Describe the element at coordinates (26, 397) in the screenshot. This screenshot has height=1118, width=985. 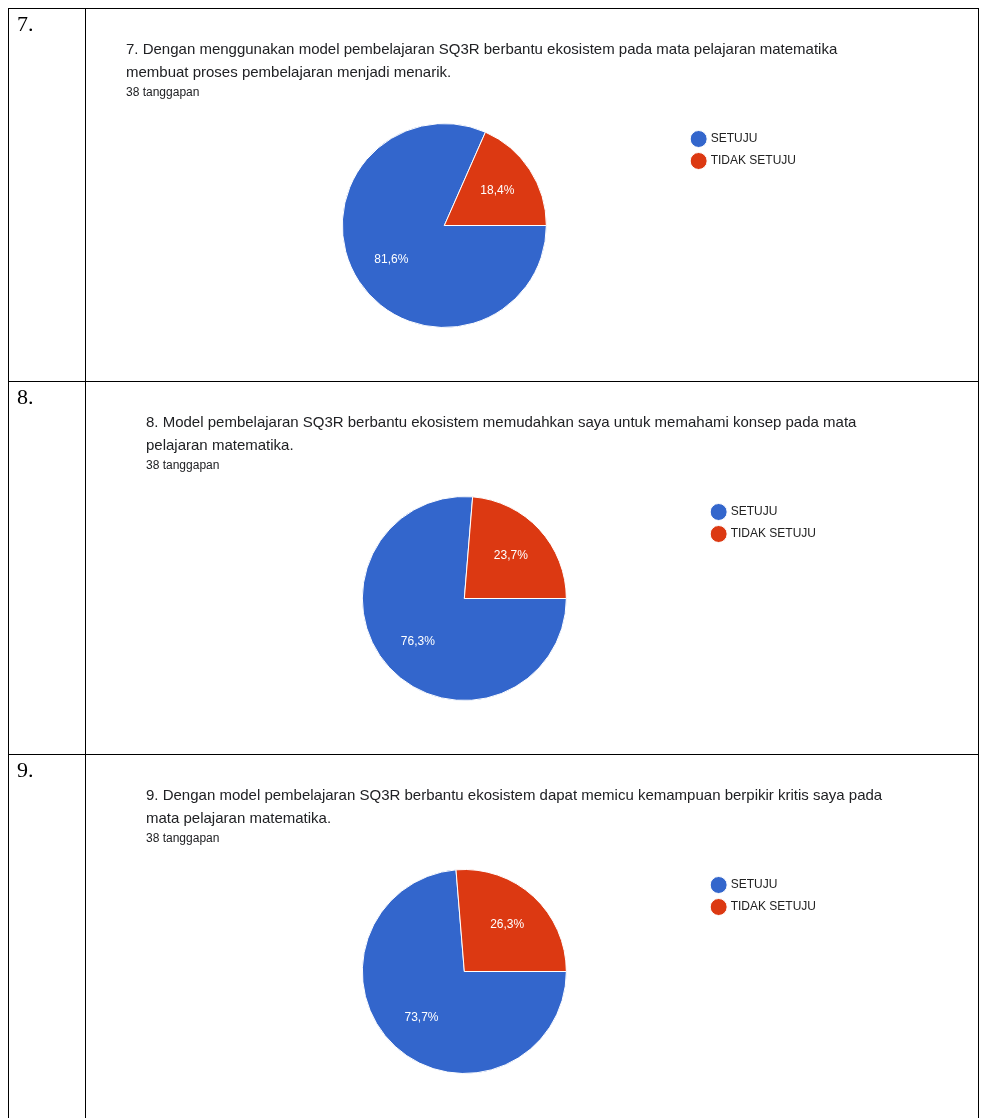
I see `text: 8.` at that location.